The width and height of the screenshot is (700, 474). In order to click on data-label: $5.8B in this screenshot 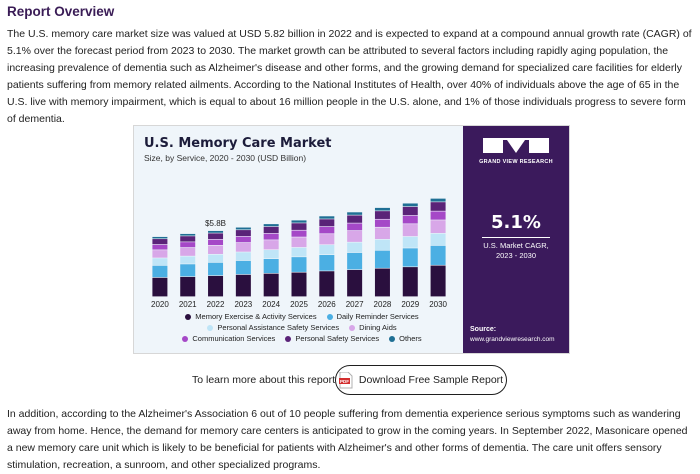, I will do `click(215, 223)`.